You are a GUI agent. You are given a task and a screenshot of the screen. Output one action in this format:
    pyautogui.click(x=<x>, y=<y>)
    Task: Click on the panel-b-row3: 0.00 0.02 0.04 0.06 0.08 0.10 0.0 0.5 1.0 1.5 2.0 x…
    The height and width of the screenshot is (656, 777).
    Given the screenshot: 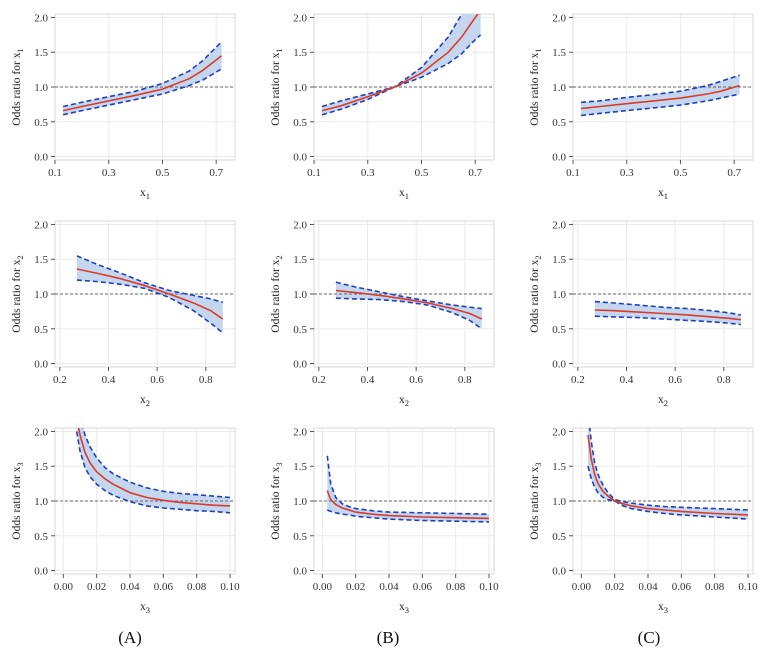 What is the action you would take?
    pyautogui.click(x=384, y=520)
    